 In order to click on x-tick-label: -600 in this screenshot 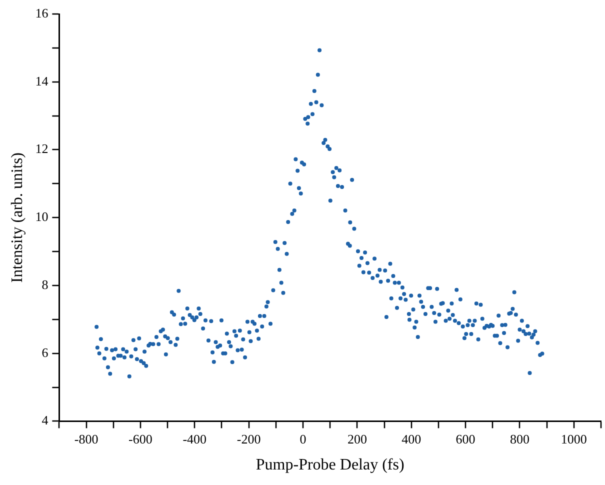, I will do `click(140, 438)`.